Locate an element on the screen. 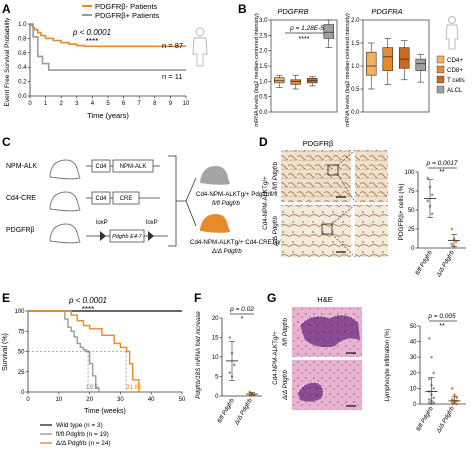 The image size is (474, 455). f-y-tick-label: 20 is located at coordinates (215, 319).